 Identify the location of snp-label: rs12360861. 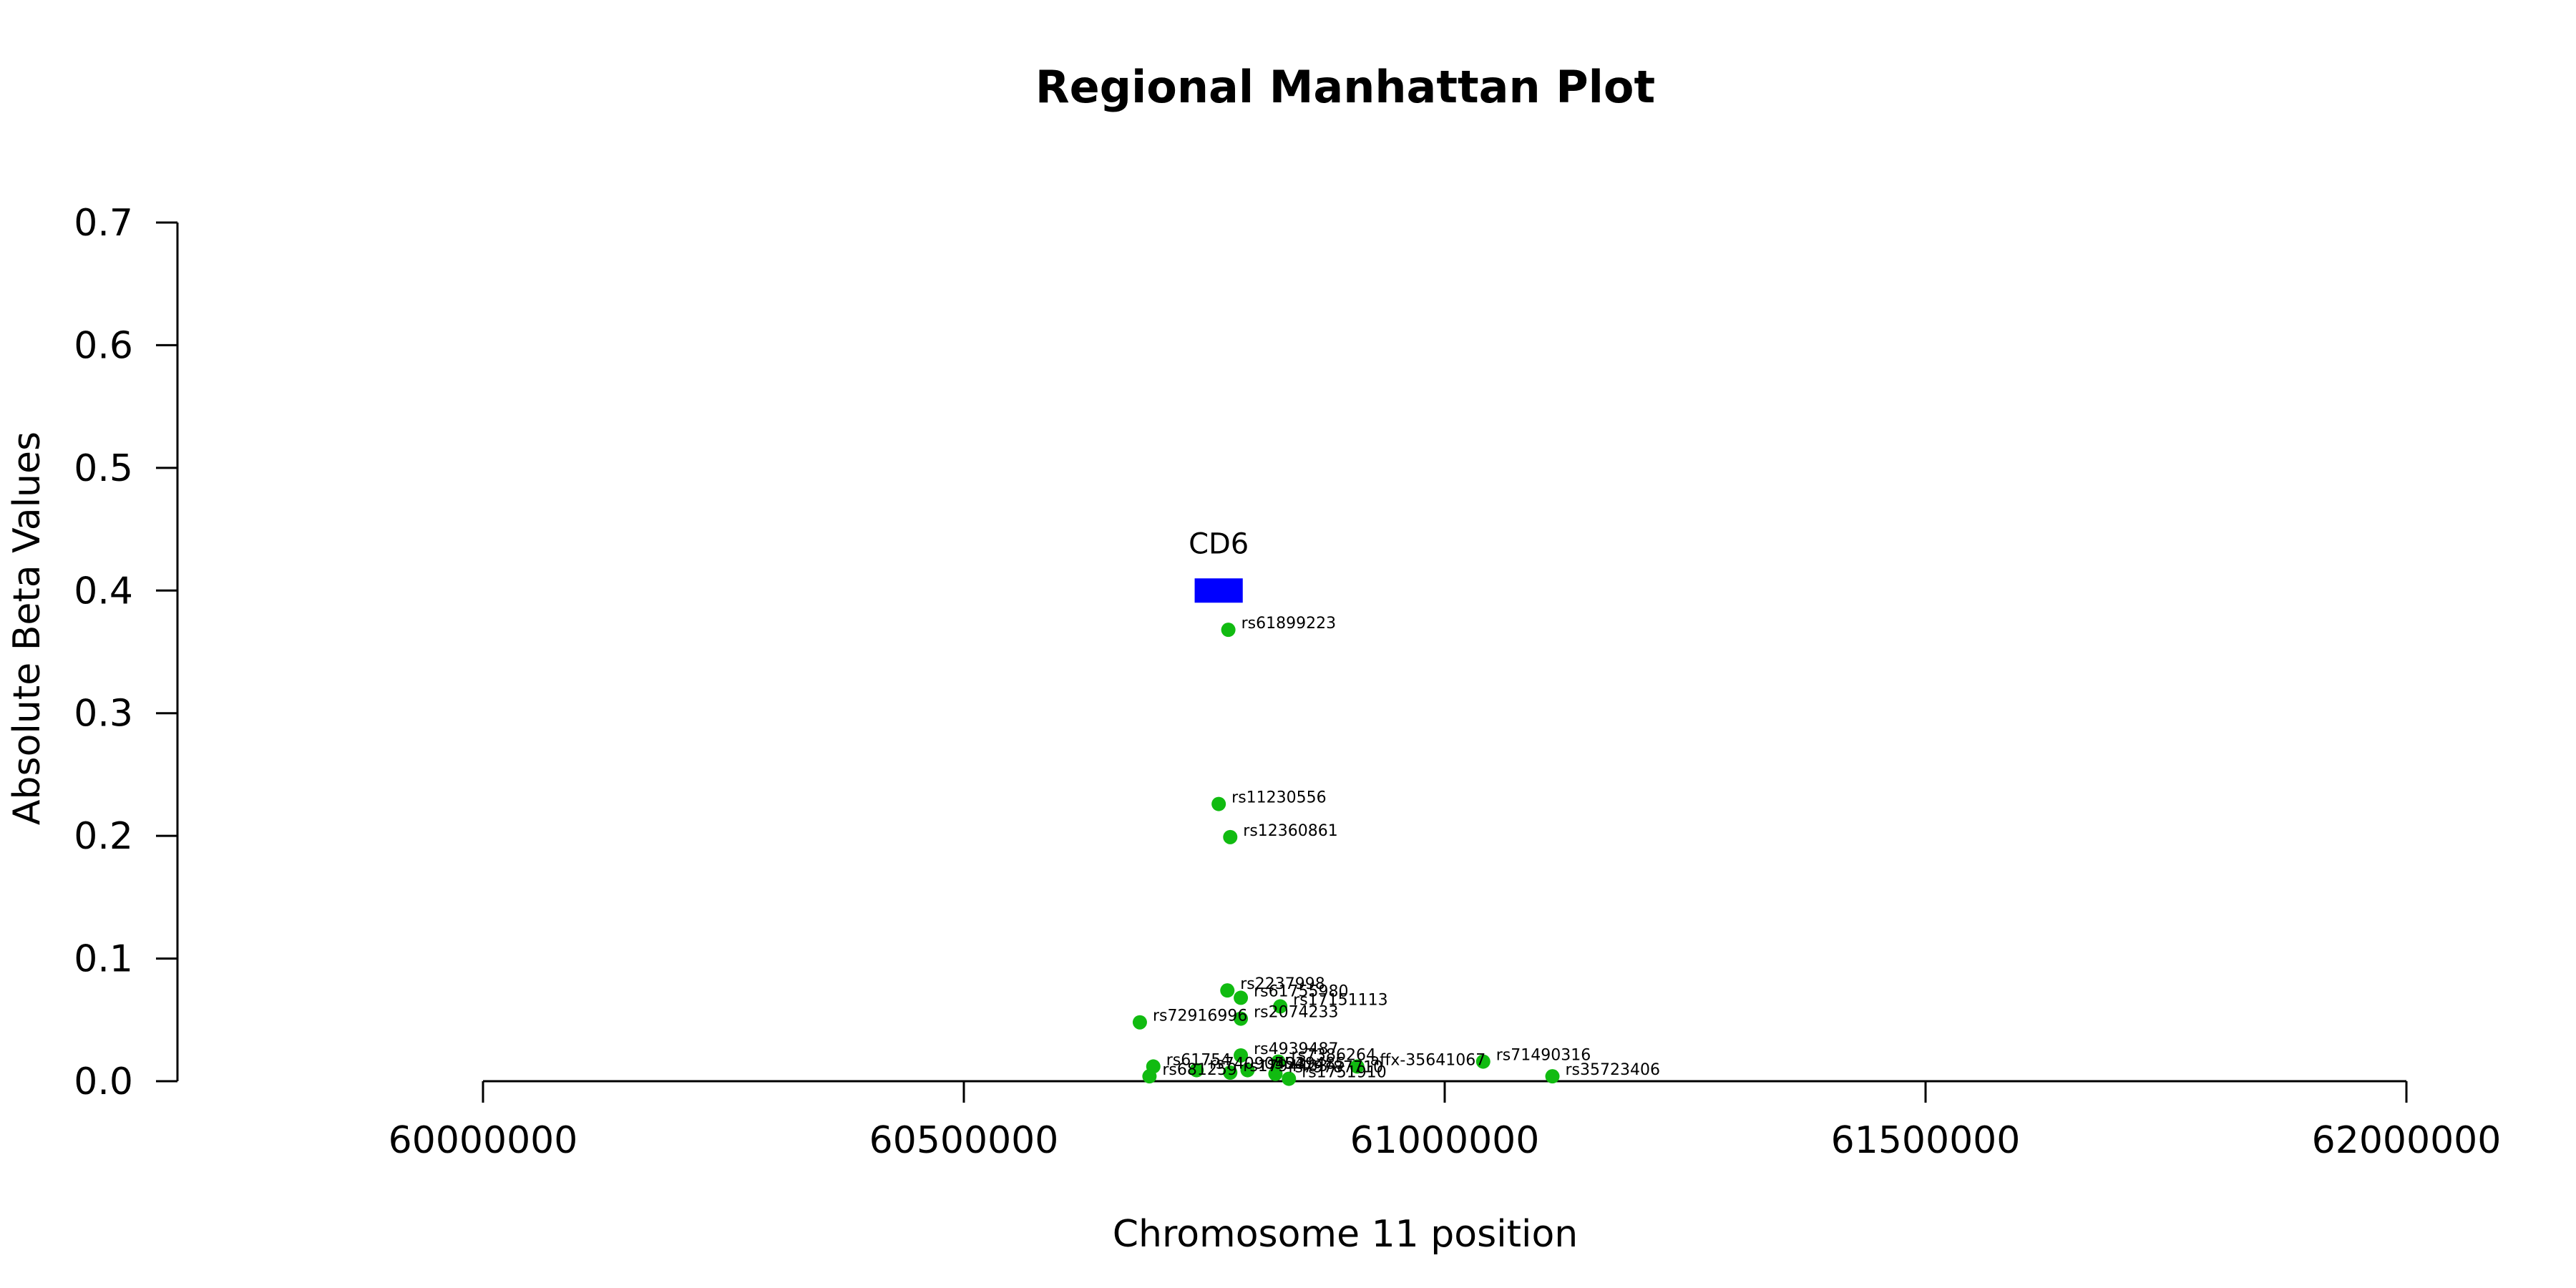
(1290, 831).